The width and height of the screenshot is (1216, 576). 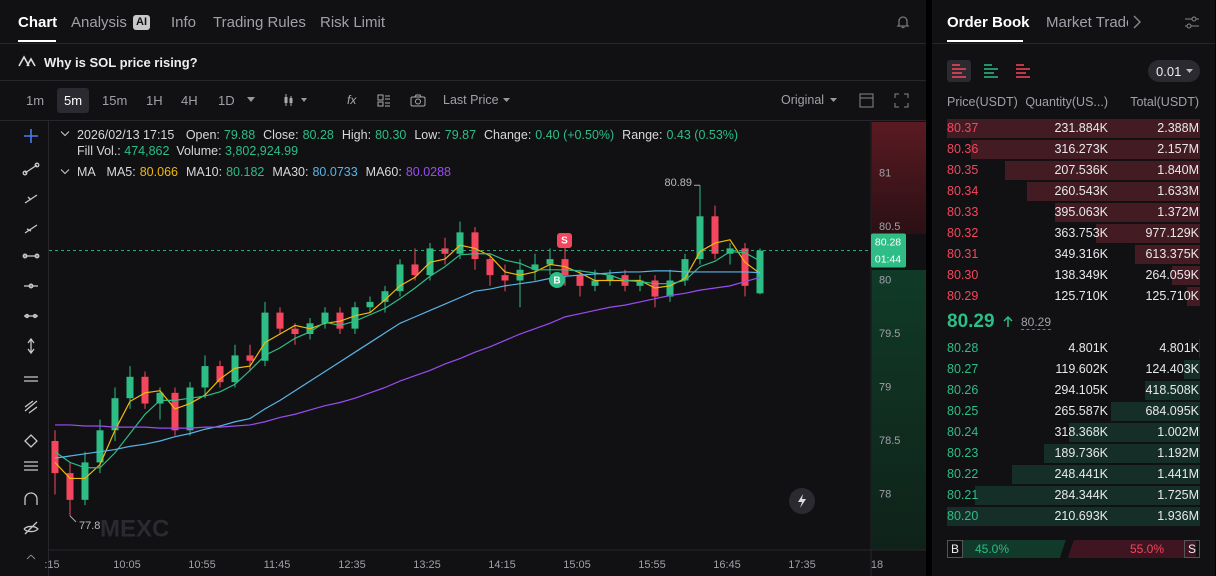 What do you see at coordinates (1192, 22) in the screenshot?
I see `filter-icon` at bounding box center [1192, 22].